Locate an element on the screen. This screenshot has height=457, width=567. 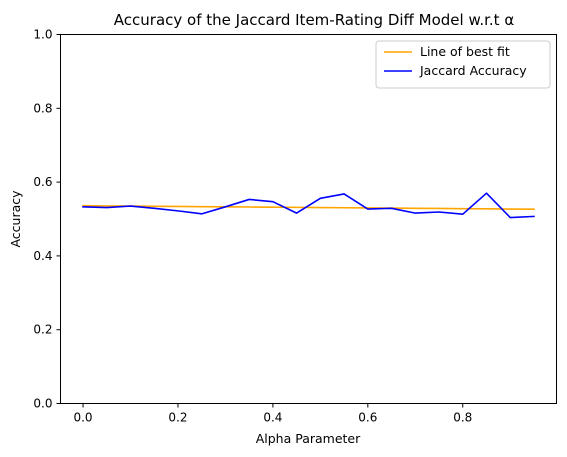
x-tick-label: 0.8 is located at coordinates (462, 418).